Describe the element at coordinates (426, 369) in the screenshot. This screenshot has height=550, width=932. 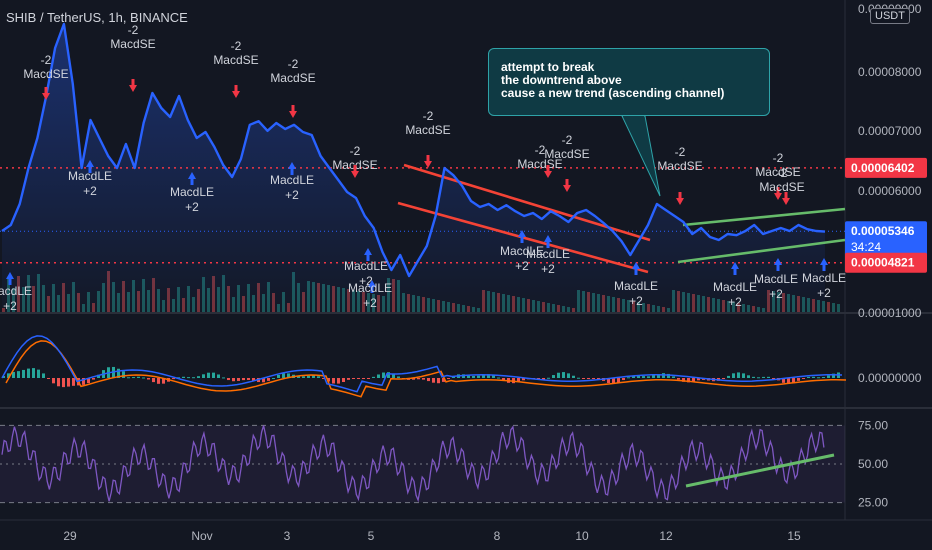
I see `macd-signal-line` at that location.